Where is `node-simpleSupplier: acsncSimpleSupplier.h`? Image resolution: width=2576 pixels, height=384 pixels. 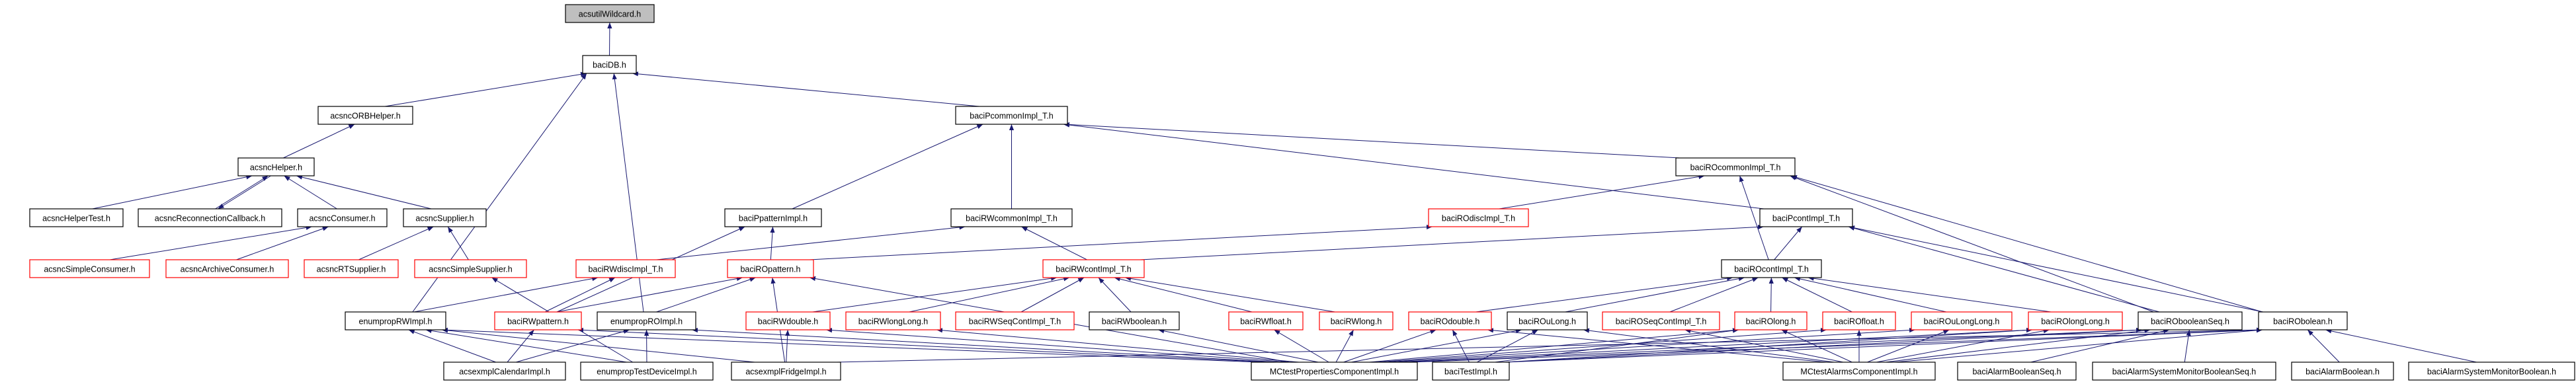 node-simpleSupplier: acsncSimpleSupplier.h is located at coordinates (471, 268).